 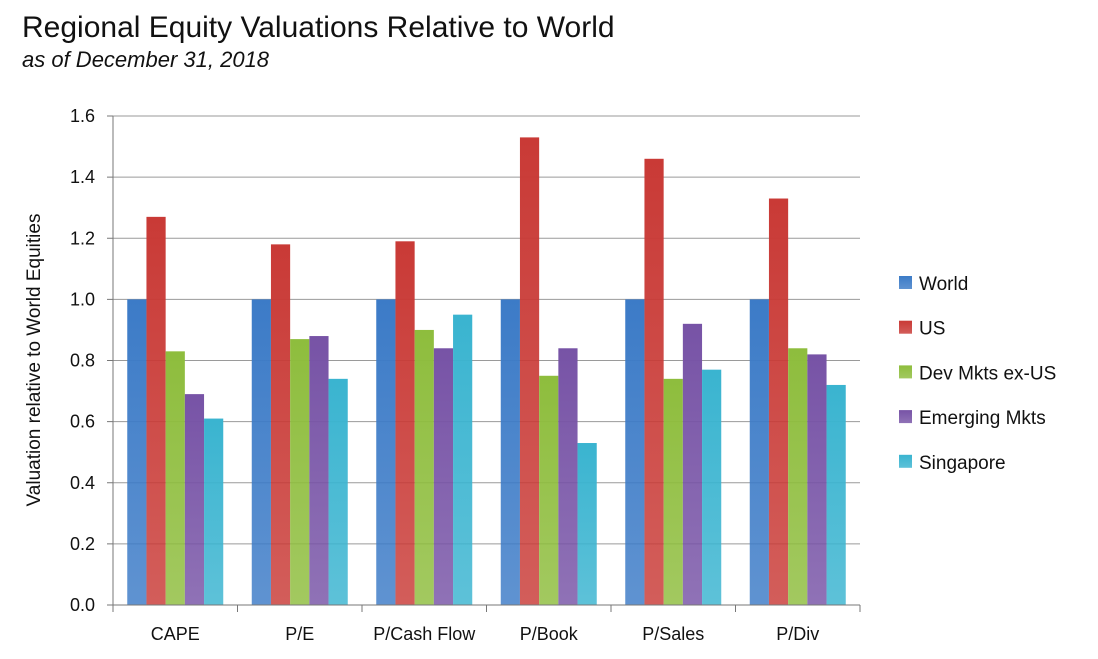 I want to click on y-tick-label: 0.0, so click(x=82, y=605).